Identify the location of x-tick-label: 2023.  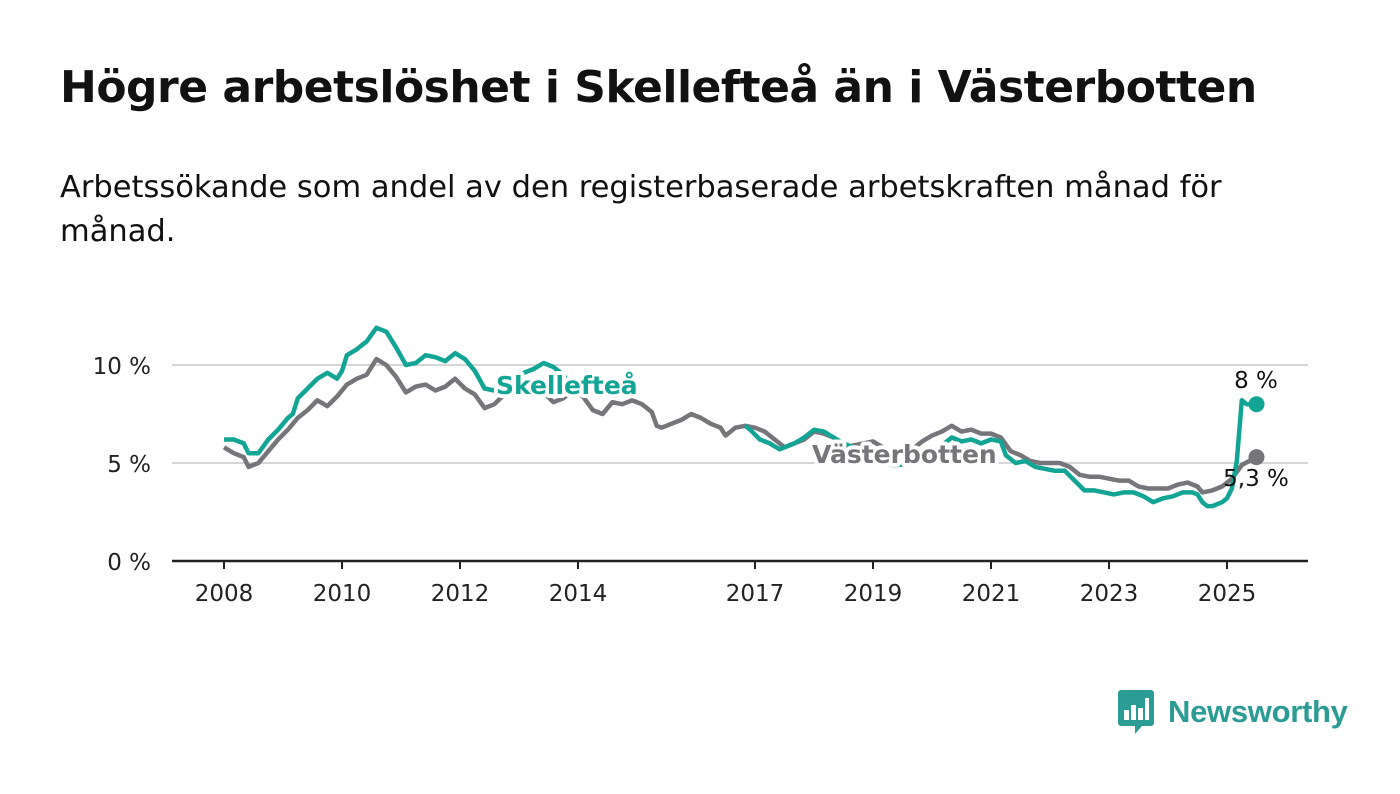
(1109, 594).